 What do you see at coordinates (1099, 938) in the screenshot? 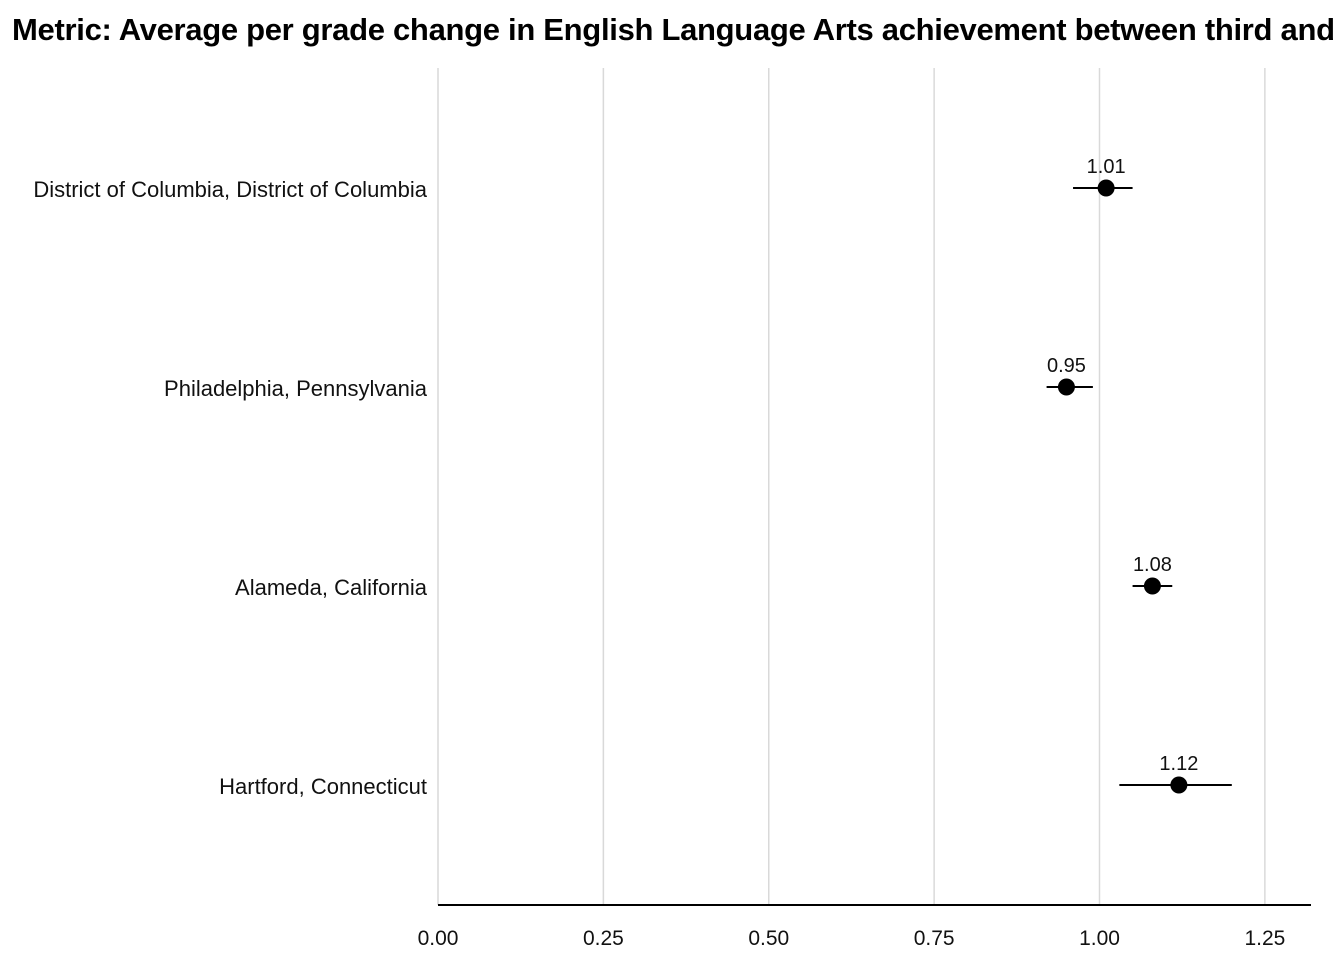
I see `x-tick-label: 1.00` at bounding box center [1099, 938].